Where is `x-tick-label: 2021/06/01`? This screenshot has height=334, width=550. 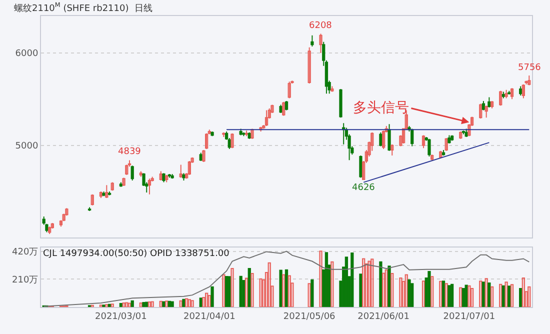 x-tick-label: 2021/06/01 is located at coordinates (384, 317).